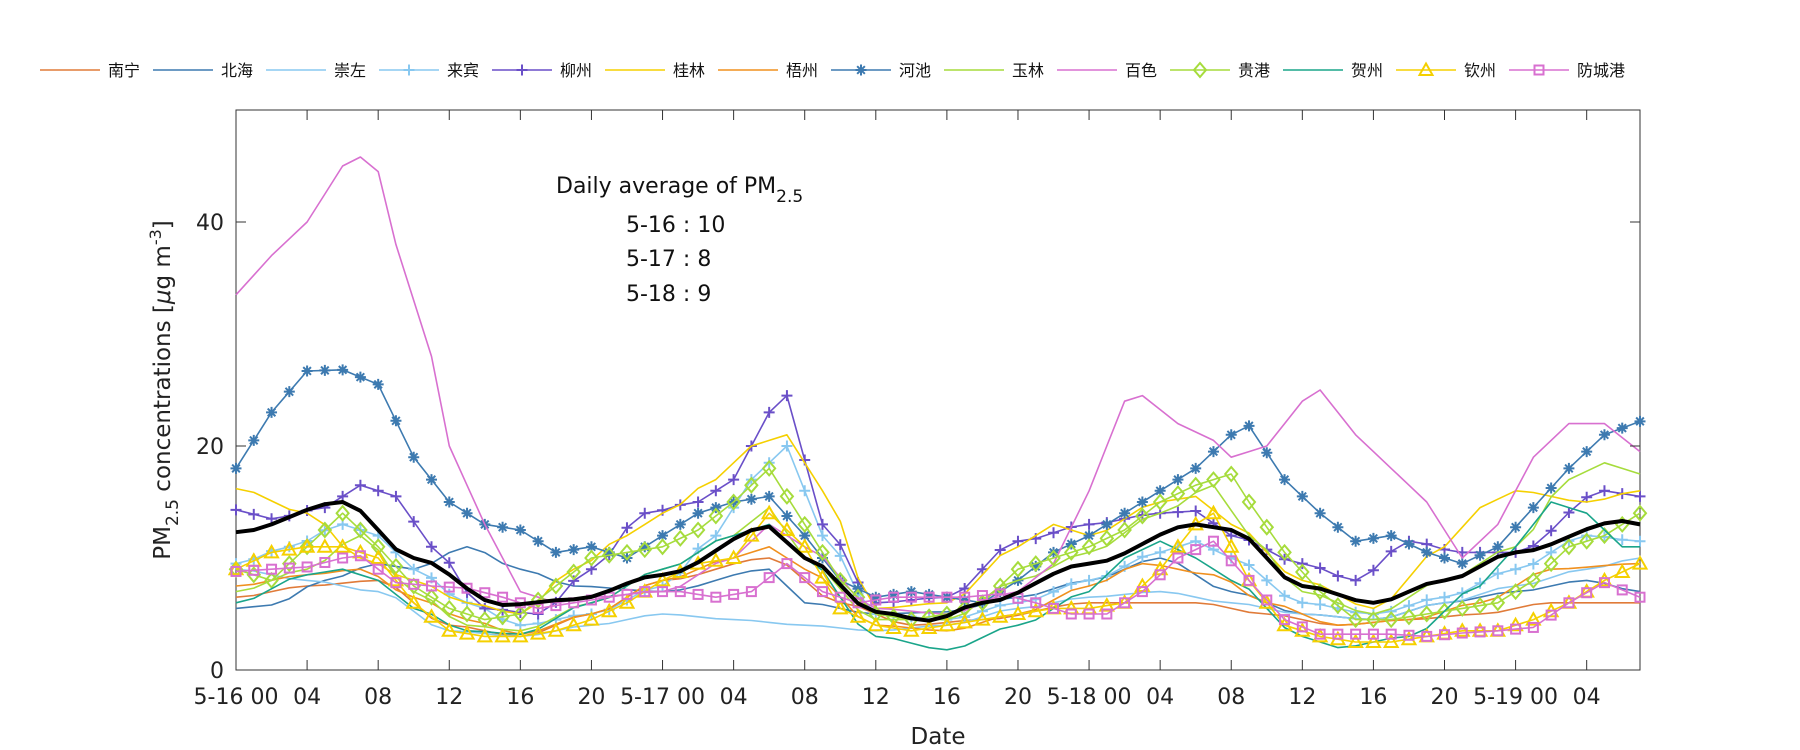 The height and width of the screenshot is (750, 1800). I want to click on x-tick-label: 12, so click(876, 697).